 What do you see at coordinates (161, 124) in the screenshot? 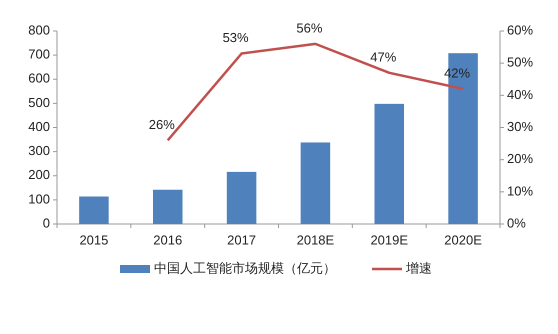
I see `data-label: 26%` at bounding box center [161, 124].